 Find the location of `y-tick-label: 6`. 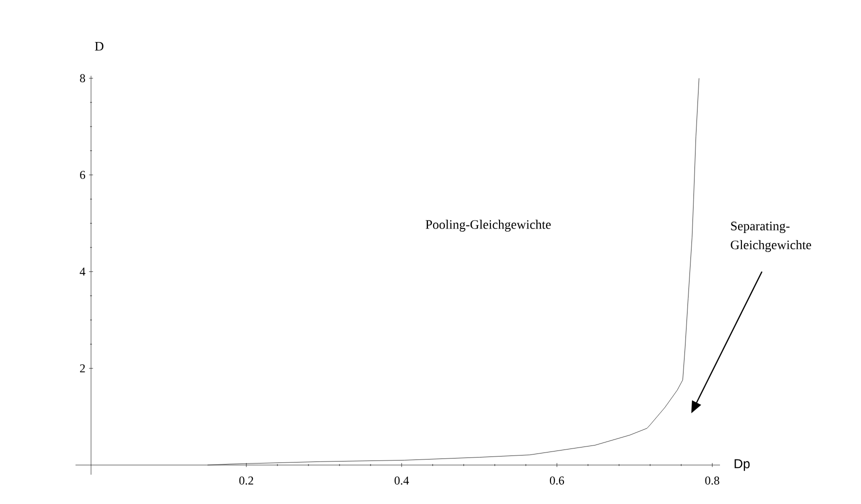

y-tick-label: 6 is located at coordinates (83, 174).